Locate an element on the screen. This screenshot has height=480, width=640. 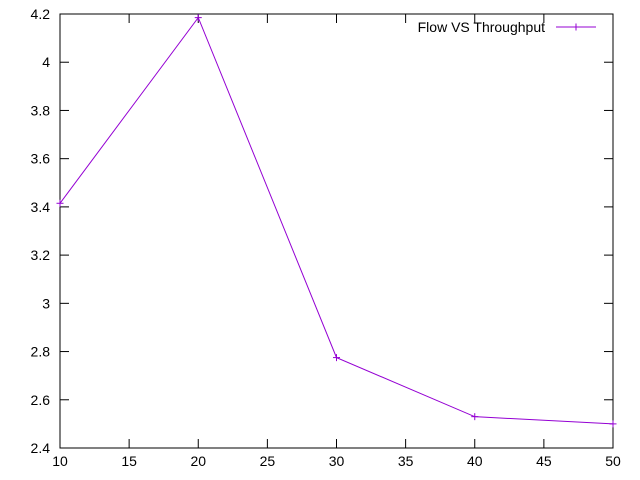
y-tick-label: 4.2 is located at coordinates (41, 14).